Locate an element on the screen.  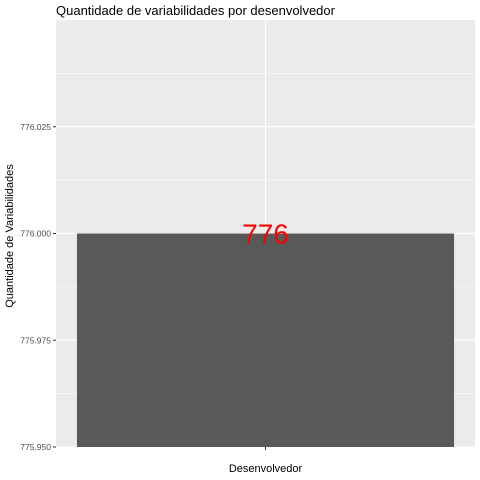
x-axis-title: Desenvolvedor is located at coordinates (266, 469).